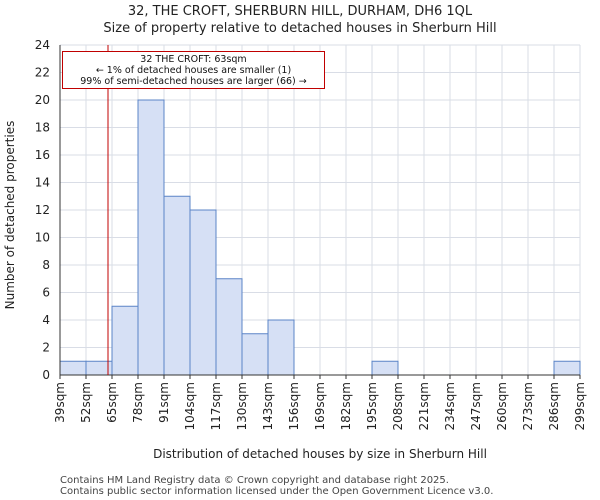 The width and height of the screenshot is (600, 500). What do you see at coordinates (42, 210) in the screenshot?
I see `y-tick-label: 12` at bounding box center [42, 210].